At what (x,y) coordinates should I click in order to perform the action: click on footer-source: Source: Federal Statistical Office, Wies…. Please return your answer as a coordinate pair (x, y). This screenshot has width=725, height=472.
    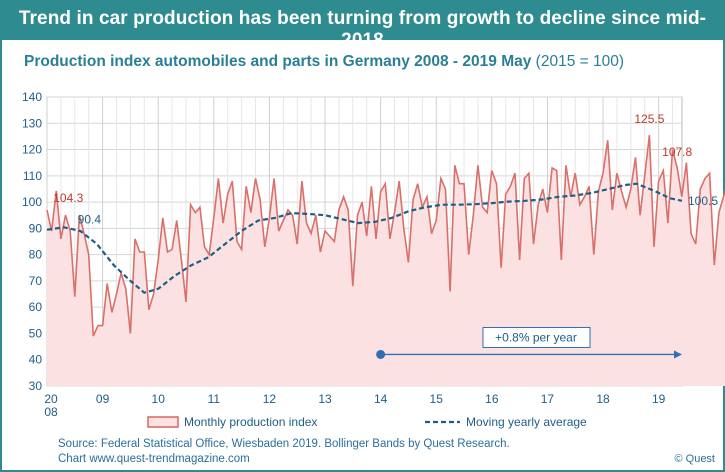
    Looking at the image, I should click on (284, 444).